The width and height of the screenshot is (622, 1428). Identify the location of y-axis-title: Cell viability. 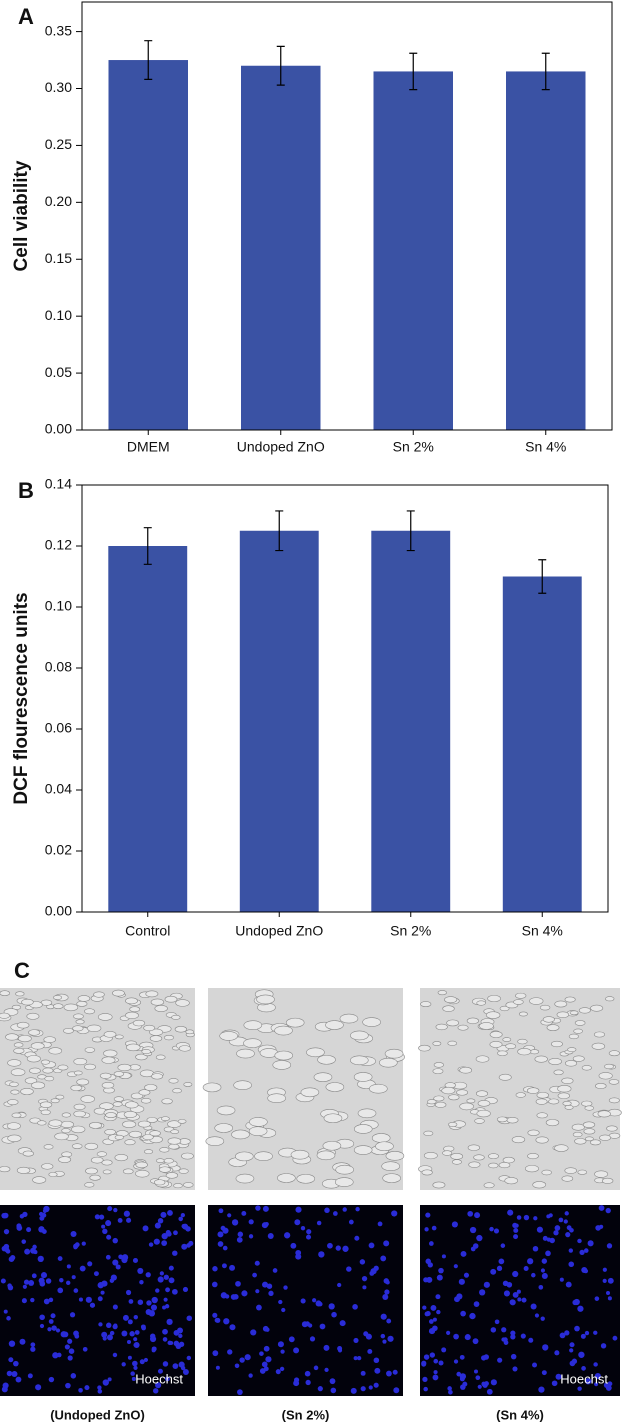
(21, 215).